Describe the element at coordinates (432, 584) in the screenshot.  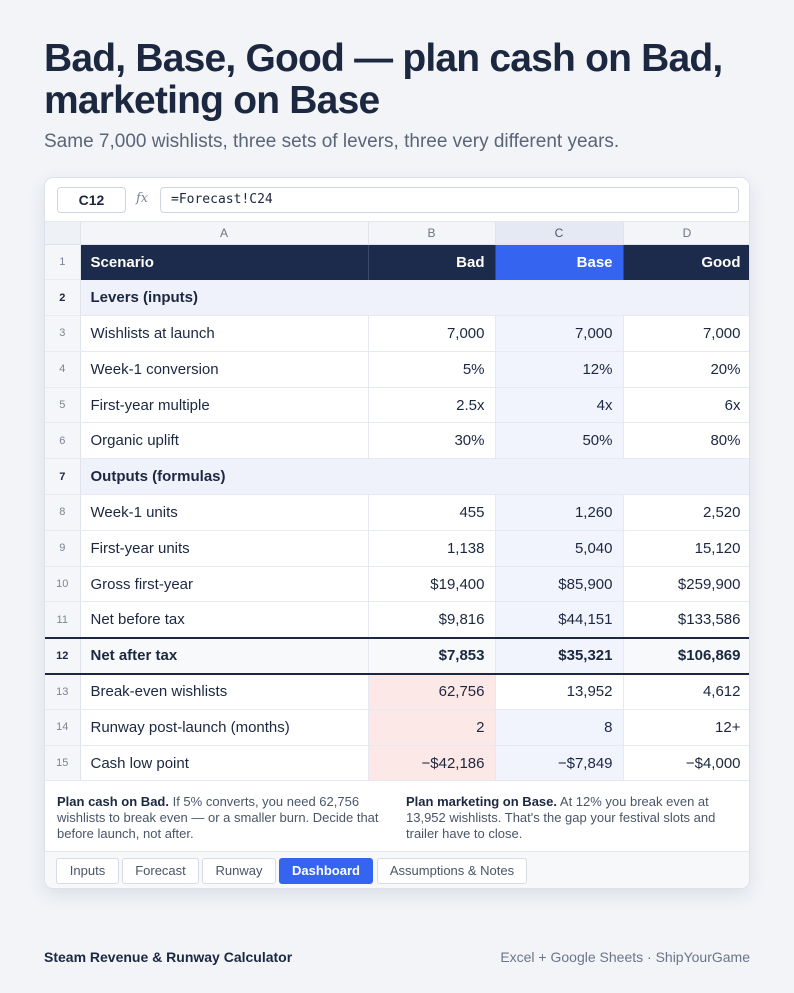
I see `cell-bad: $19,400` at that location.